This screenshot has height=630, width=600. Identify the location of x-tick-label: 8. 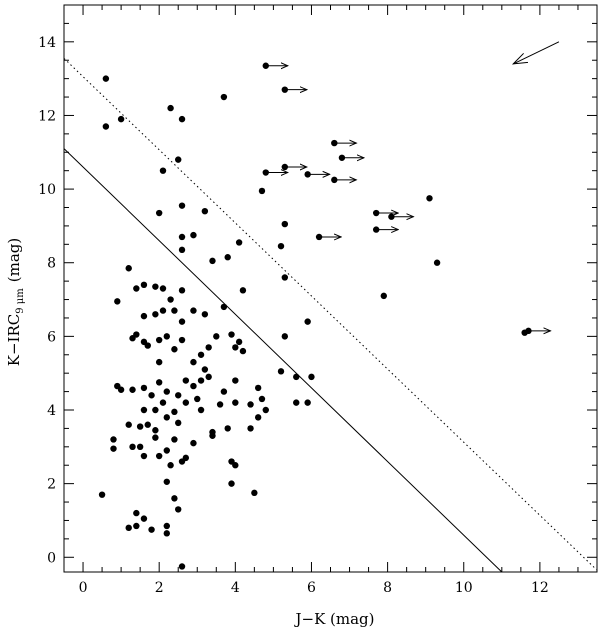
(387, 588).